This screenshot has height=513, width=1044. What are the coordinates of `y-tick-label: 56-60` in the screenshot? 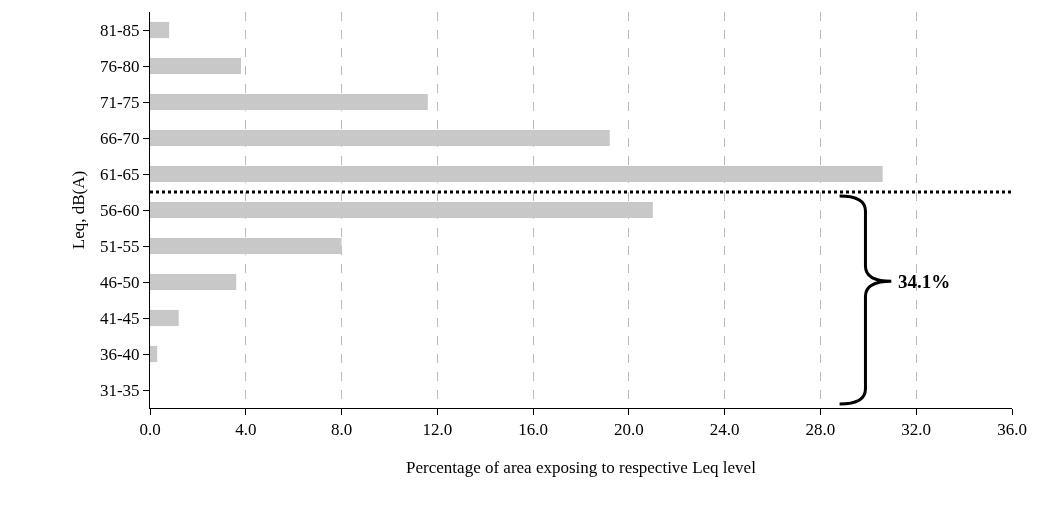 It's located at (119, 210).